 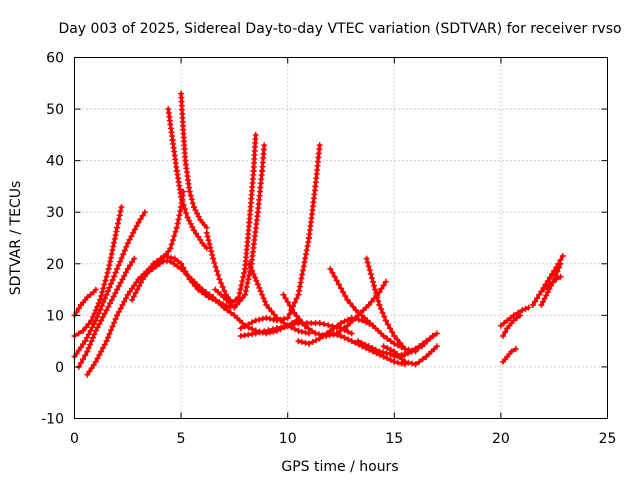 What do you see at coordinates (55, 110) in the screenshot?
I see `y-tick-label: 50` at bounding box center [55, 110].